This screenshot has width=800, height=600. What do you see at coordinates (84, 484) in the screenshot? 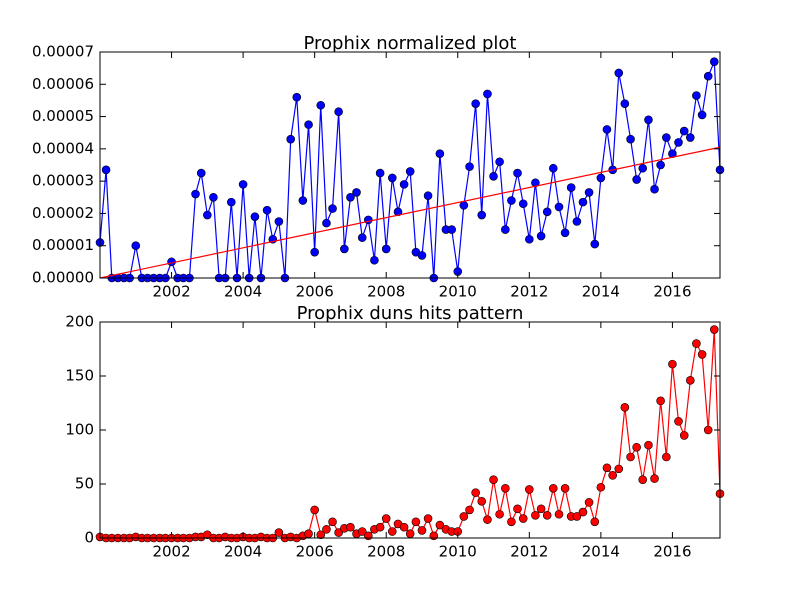
I see `y-tick-label: 50` at bounding box center [84, 484].